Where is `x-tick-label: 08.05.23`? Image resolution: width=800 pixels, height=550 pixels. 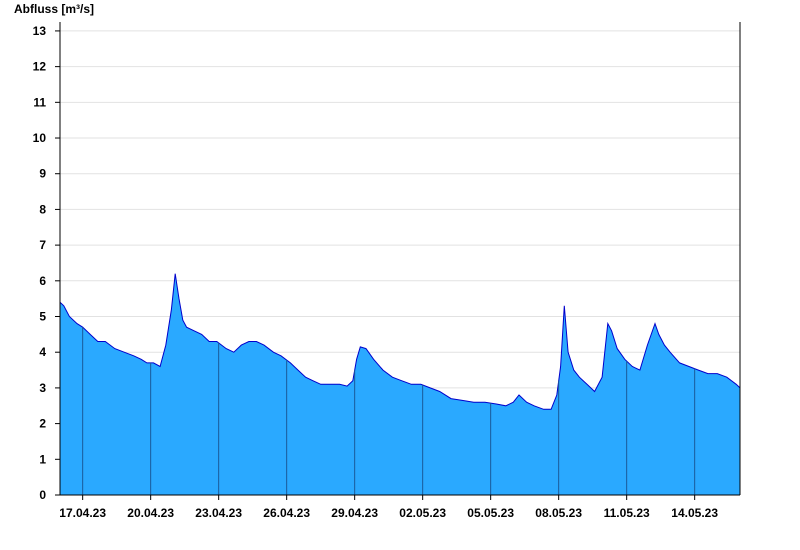 x-tick-label: 08.05.23 is located at coordinates (558, 513).